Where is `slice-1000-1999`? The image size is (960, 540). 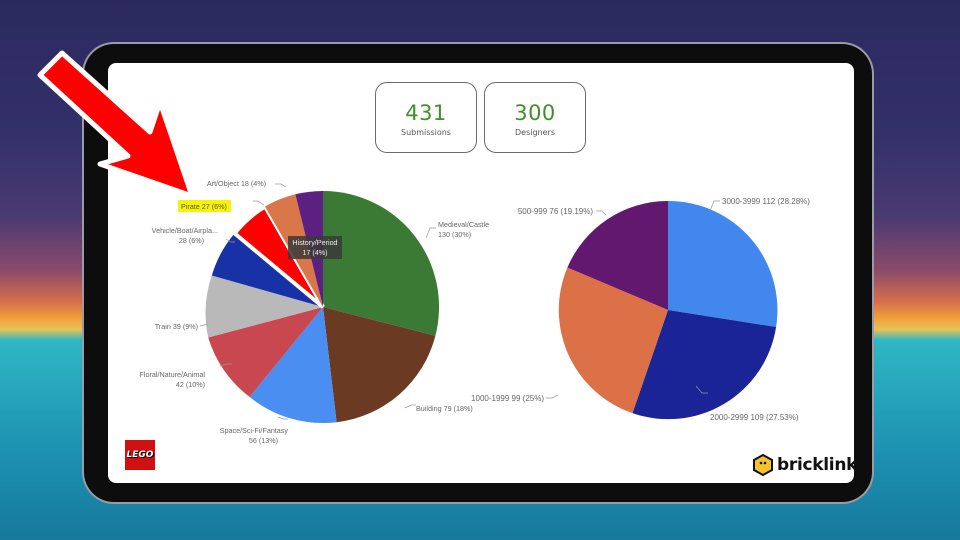 slice-1000-1999 is located at coordinates (613, 340).